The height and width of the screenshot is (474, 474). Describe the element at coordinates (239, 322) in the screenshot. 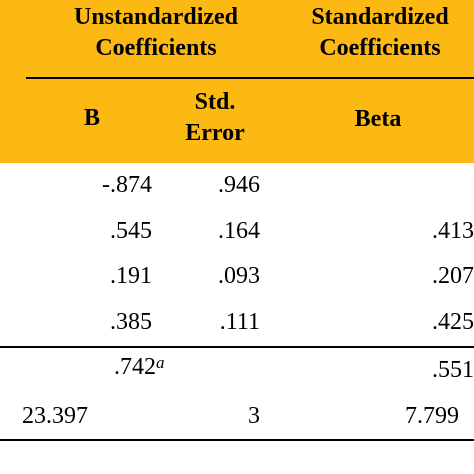

I see `std-error-value: .111` at that location.